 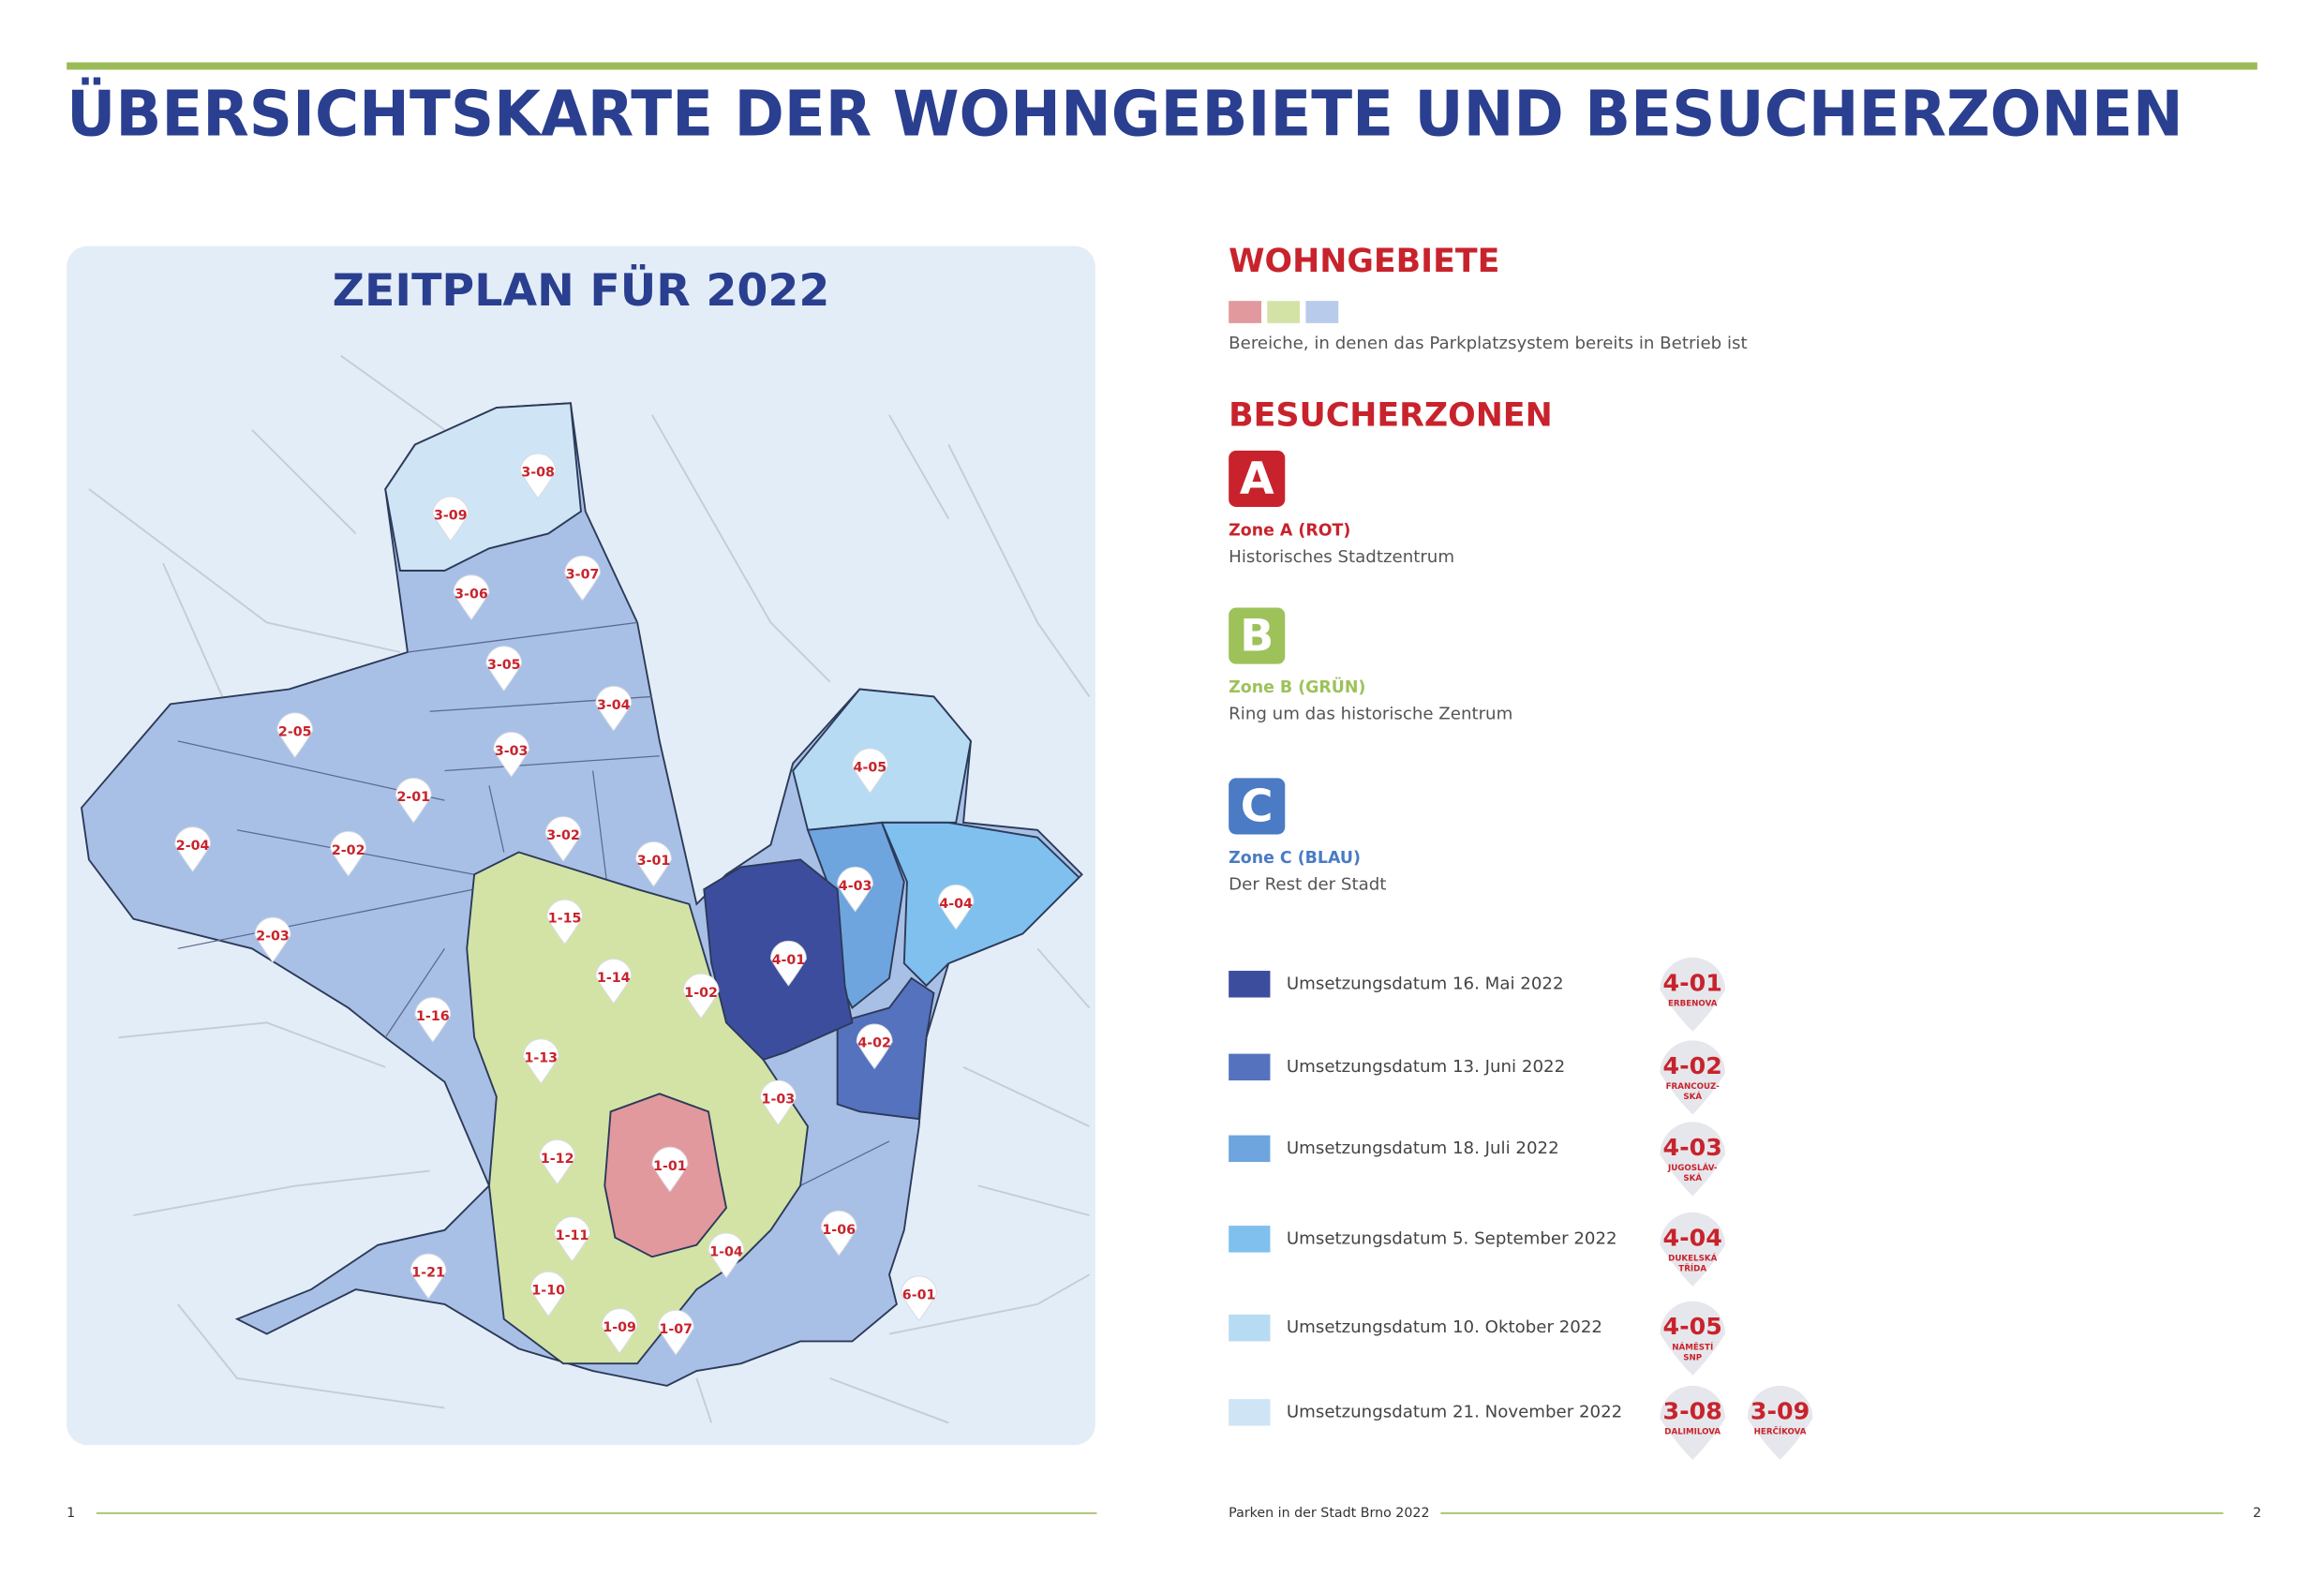 I want to click on zone-marker: 3-08, so click(x=538, y=476).